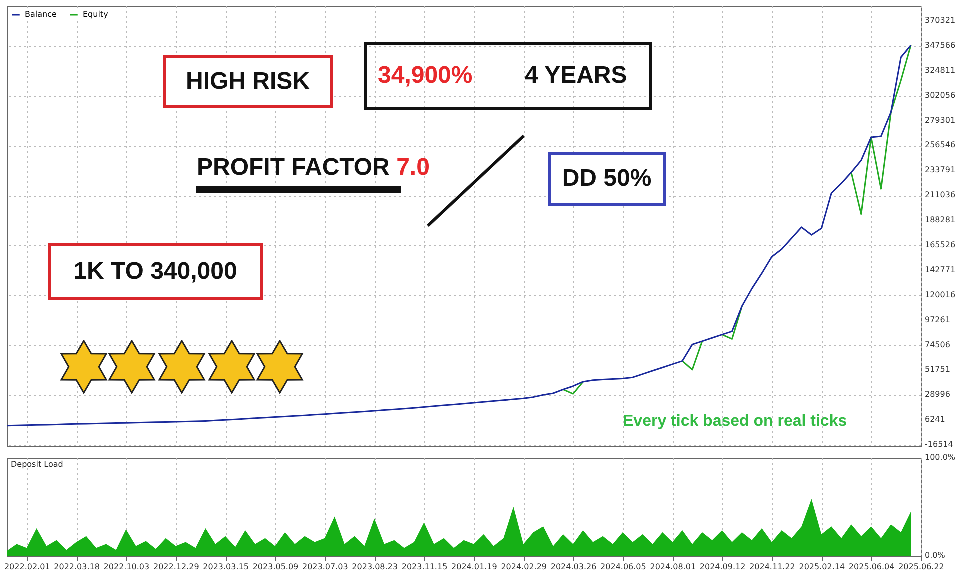 This screenshot has height=572, width=960. Describe the element at coordinates (940, 195) in the screenshot. I see `y-tick-label: 211036` at that location.